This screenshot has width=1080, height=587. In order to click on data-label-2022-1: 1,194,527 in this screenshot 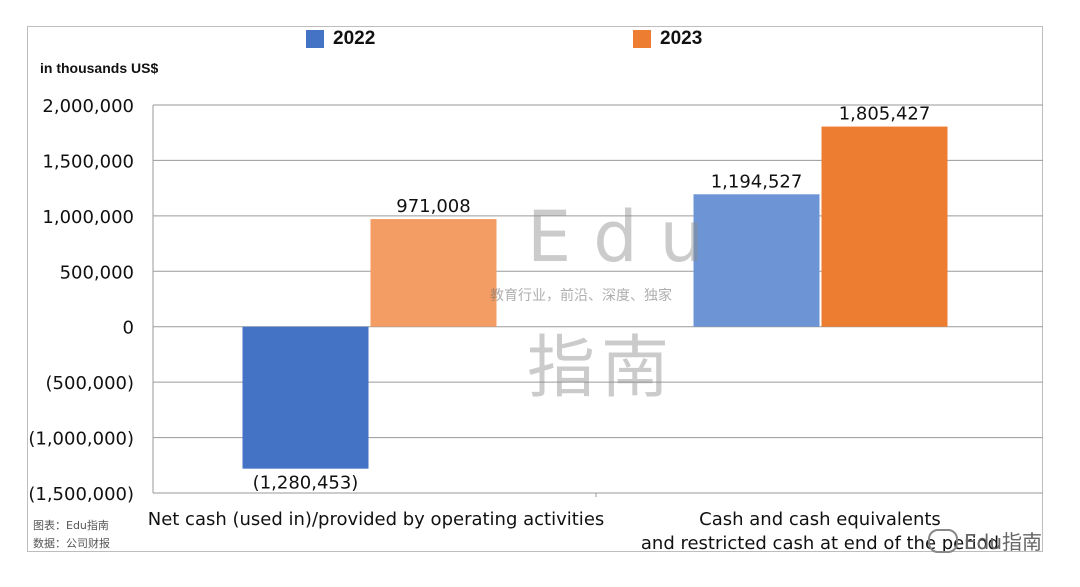, I will do `click(757, 181)`.